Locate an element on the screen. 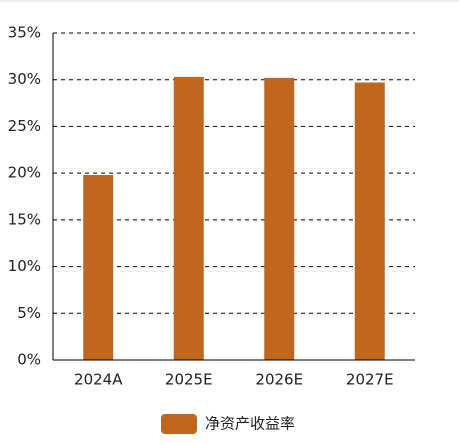  y-tick-label: 5% is located at coordinates (29, 313).